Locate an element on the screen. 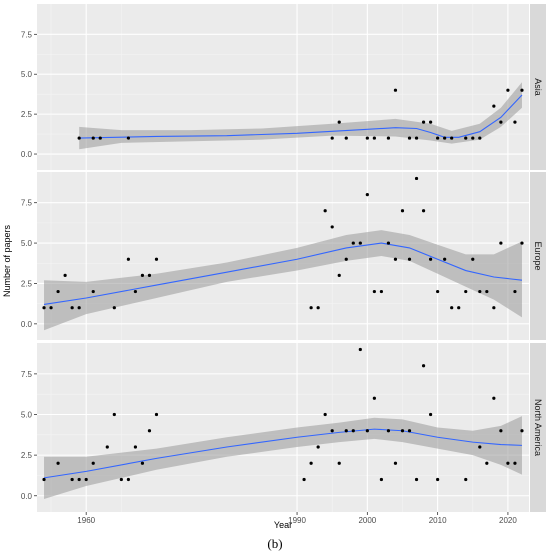 The image size is (550, 557). facet-strip is located at coordinates (538, 256).